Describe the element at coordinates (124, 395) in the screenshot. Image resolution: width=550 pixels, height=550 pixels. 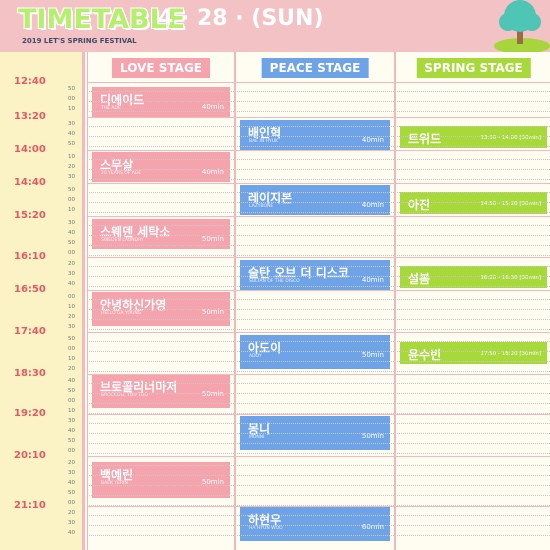
I see `artist-name-en: BROCCOLI, YOU TOO` at that location.